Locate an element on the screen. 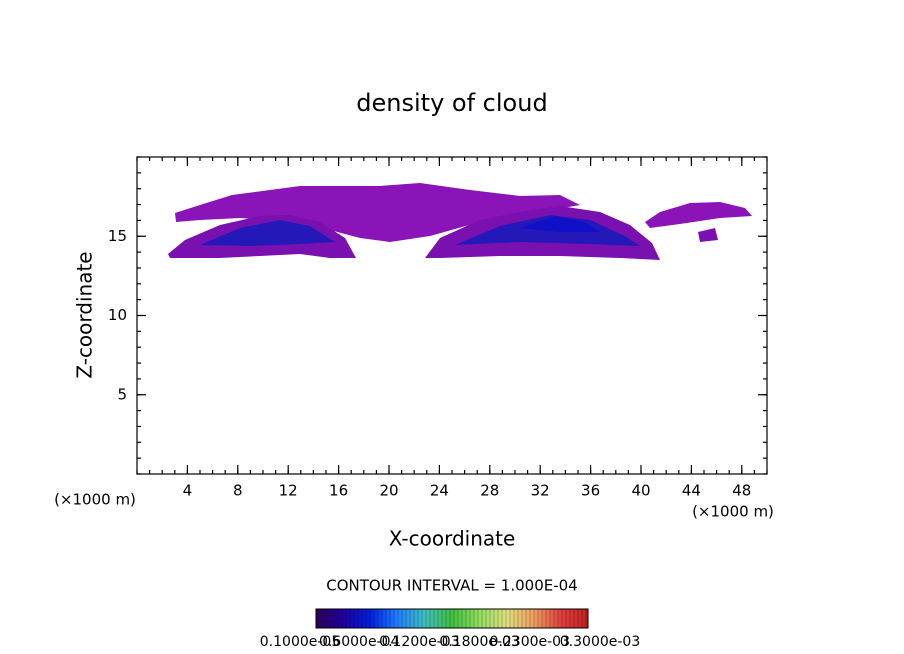  x-tick-label: 8 is located at coordinates (238, 491).